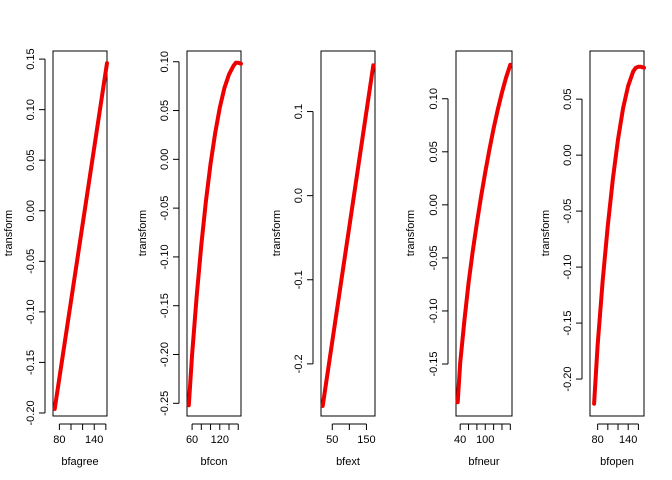  What do you see at coordinates (299, 195) in the screenshot?
I see `y-tick-label: 0.0` at bounding box center [299, 195].